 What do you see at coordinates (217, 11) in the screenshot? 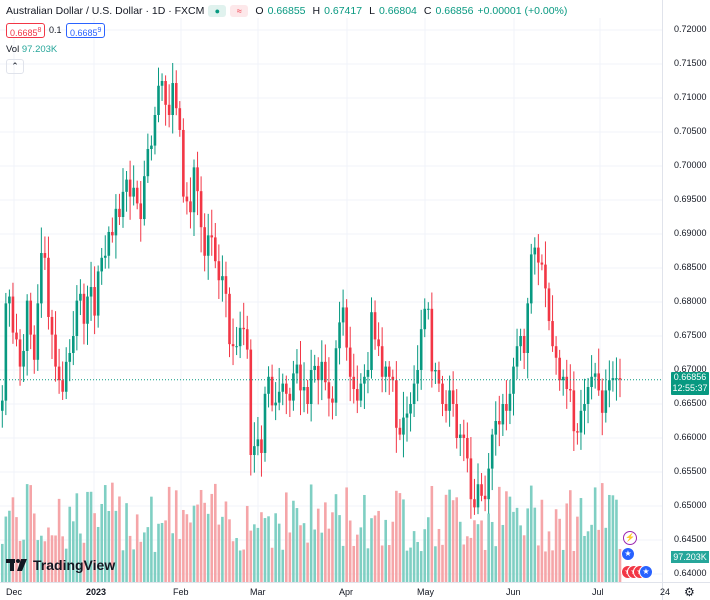
I see `eye-icon: ●` at bounding box center [217, 11].